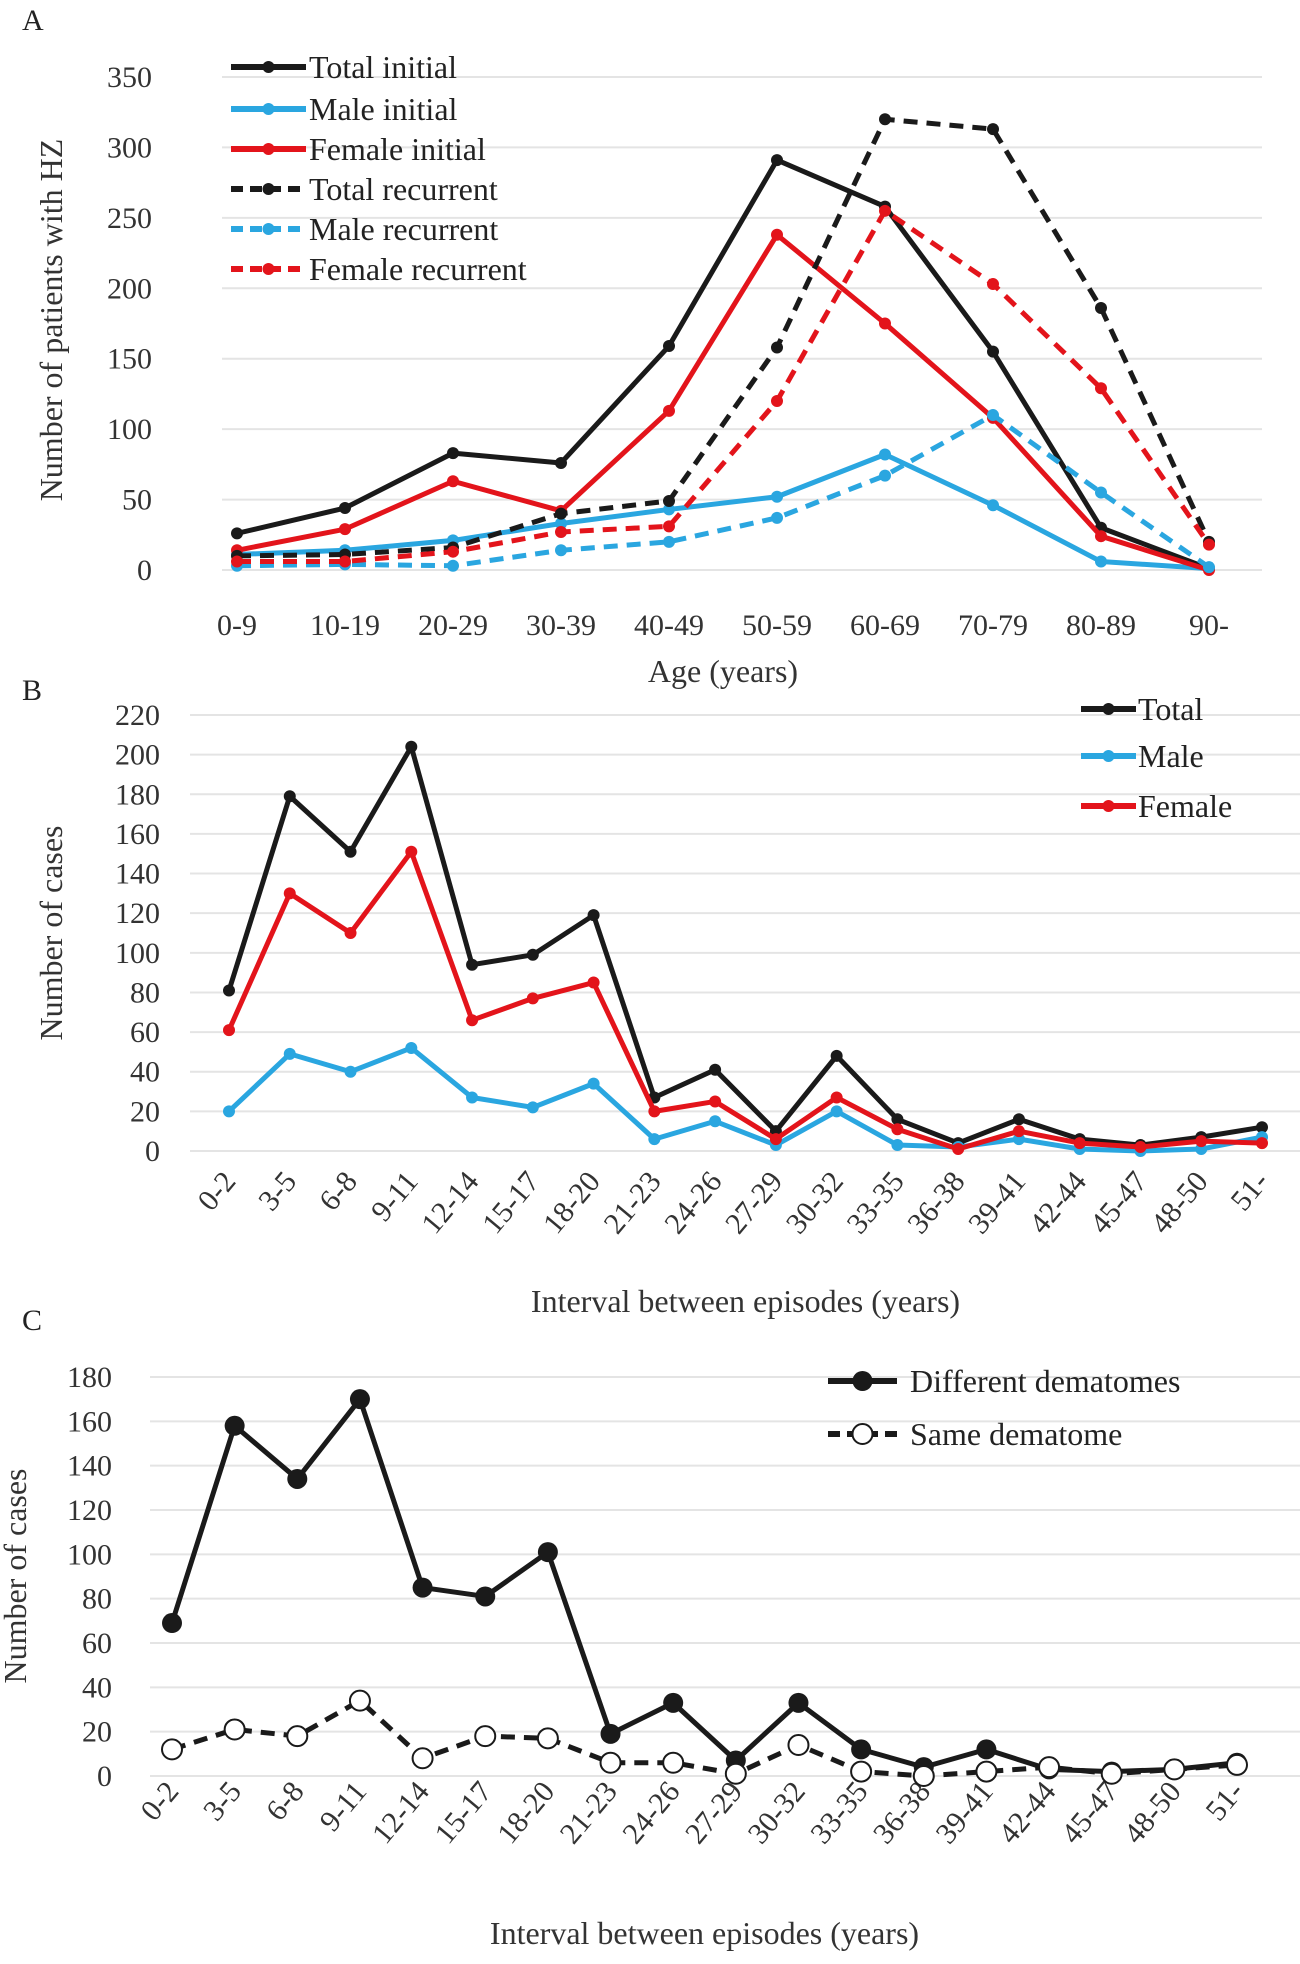 This screenshot has width=1300, height=1964. Describe the element at coordinates (364, 189) in the screenshot. I see `legend-item: Total recurrent` at that location.